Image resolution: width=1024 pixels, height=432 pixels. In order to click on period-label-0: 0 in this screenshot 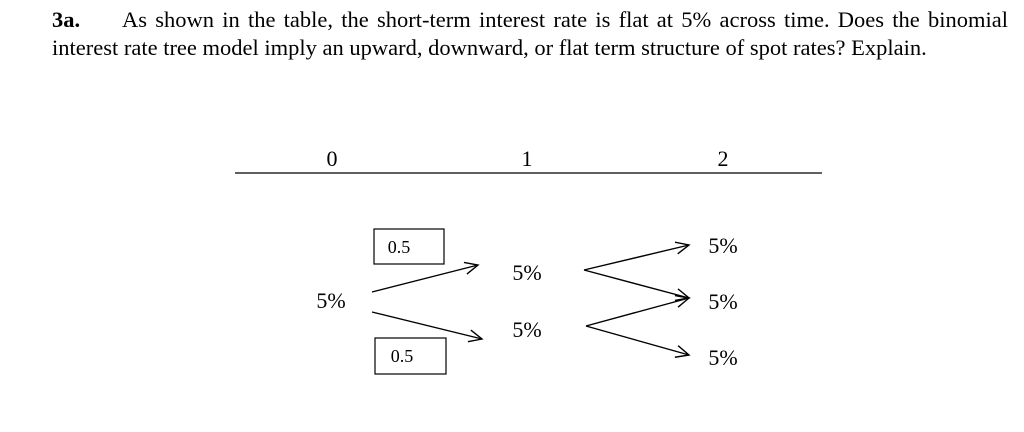, I will do `click(332, 158)`.